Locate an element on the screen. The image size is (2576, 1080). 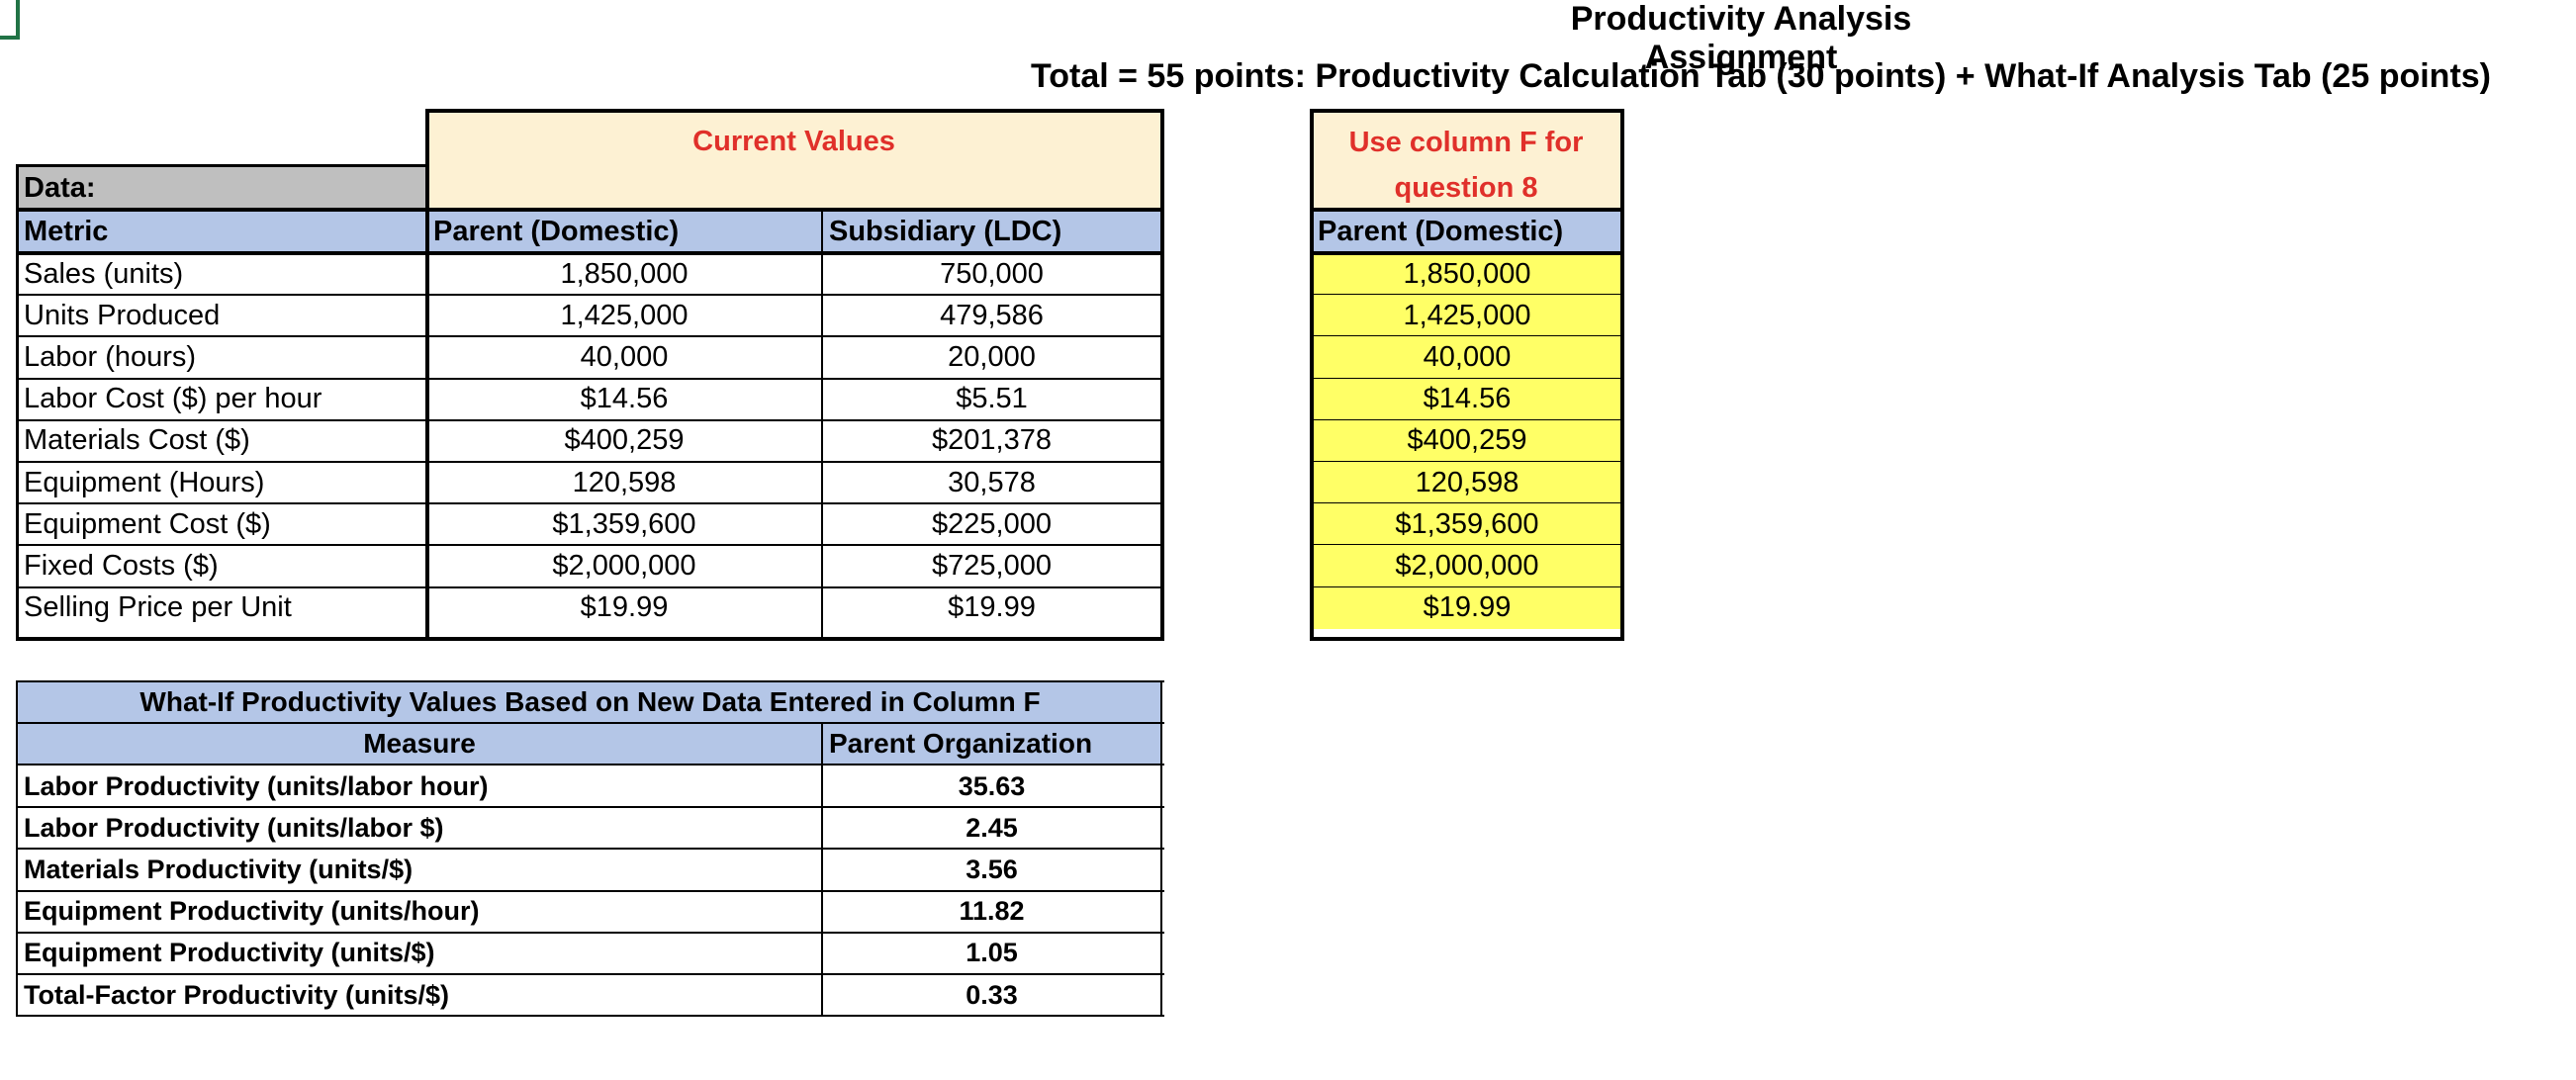
metric-cell: Fixed Costs ($) is located at coordinates (121, 565).